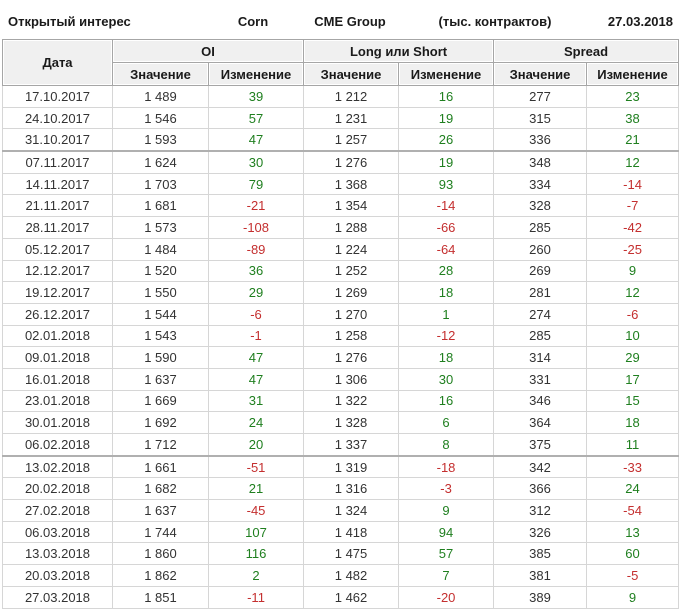 This screenshot has width=680, height=609. I want to click on spread-change-cell: 9, so click(633, 597).